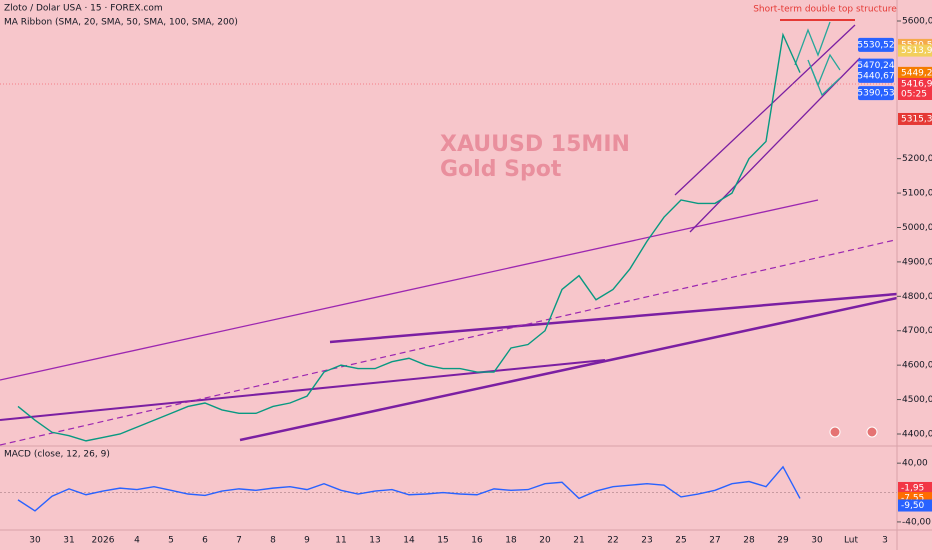 This screenshot has height=550, width=932. I want to click on macd-label: -1,95, so click(912, 488).